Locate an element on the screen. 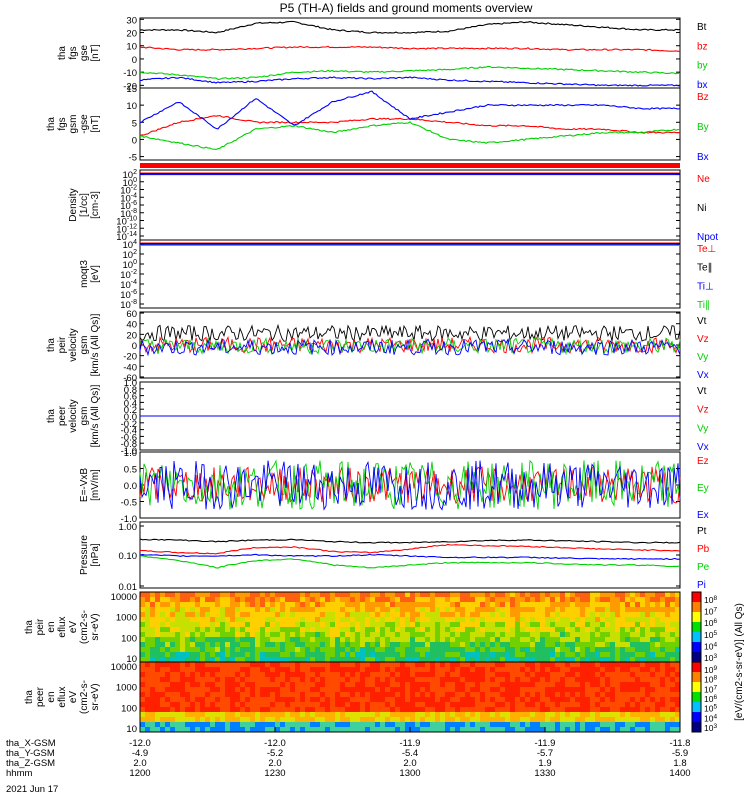 This screenshot has height=800, width=750. y-axis-label: E=-VxB is located at coordinates (84, 485).